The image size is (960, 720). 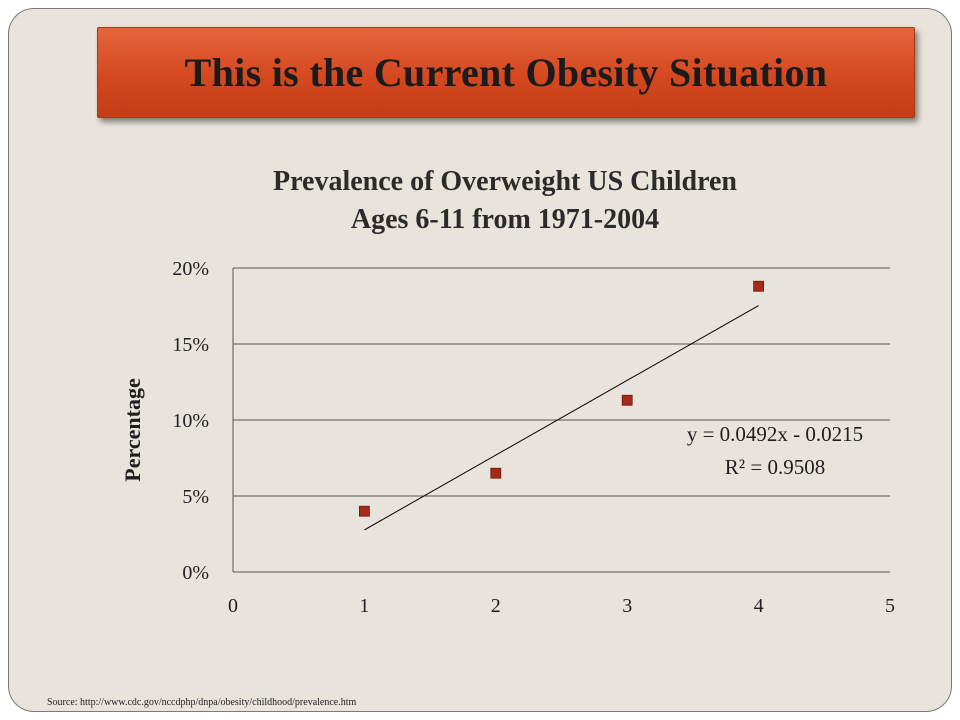 I want to click on trendline, so click(x=561, y=418).